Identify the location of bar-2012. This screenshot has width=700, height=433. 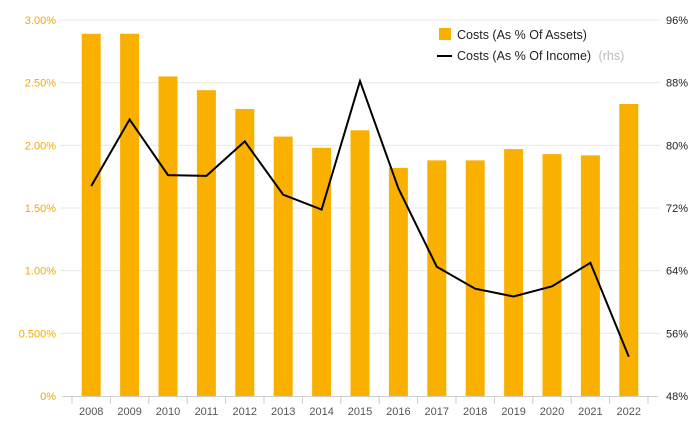
(245, 252).